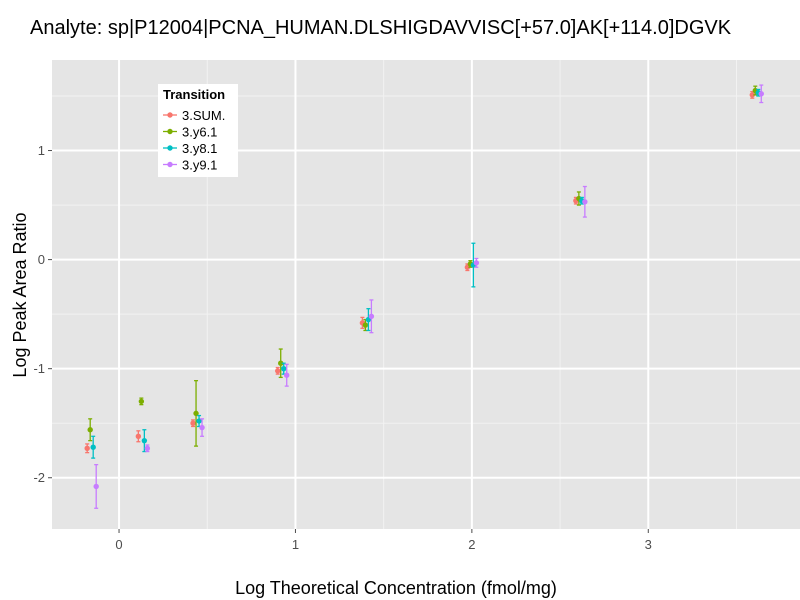  I want to click on x-axis-title: Log Theoretical Concentration (fmol/mg), so click(396, 588).